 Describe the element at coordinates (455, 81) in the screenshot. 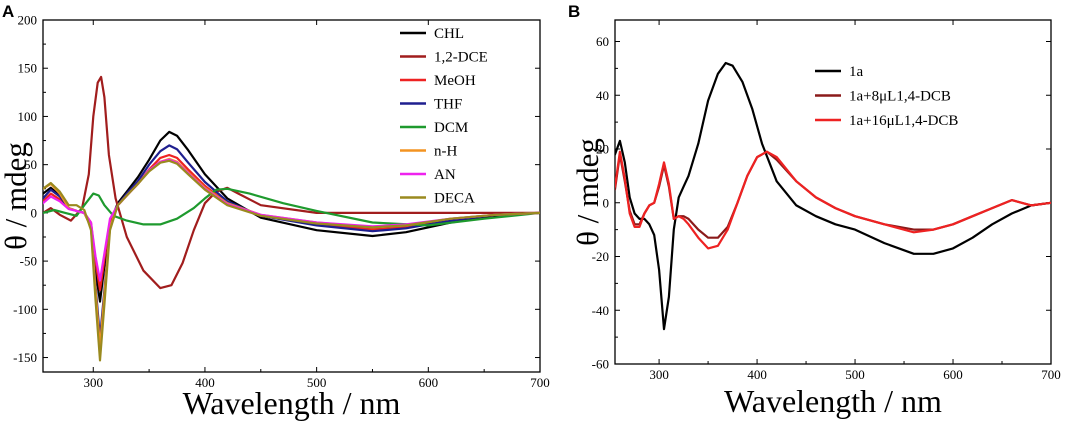

I see `legend-label: MeOH` at that location.